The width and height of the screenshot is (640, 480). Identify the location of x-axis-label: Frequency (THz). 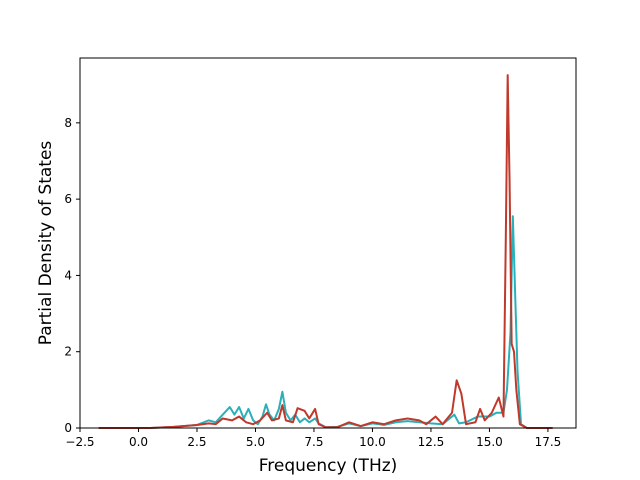
(328, 466).